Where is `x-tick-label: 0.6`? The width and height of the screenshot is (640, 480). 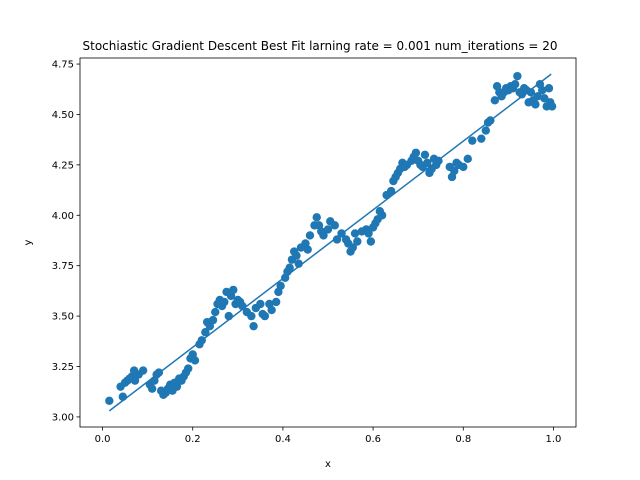
x-tick-label: 0.6 is located at coordinates (373, 439).